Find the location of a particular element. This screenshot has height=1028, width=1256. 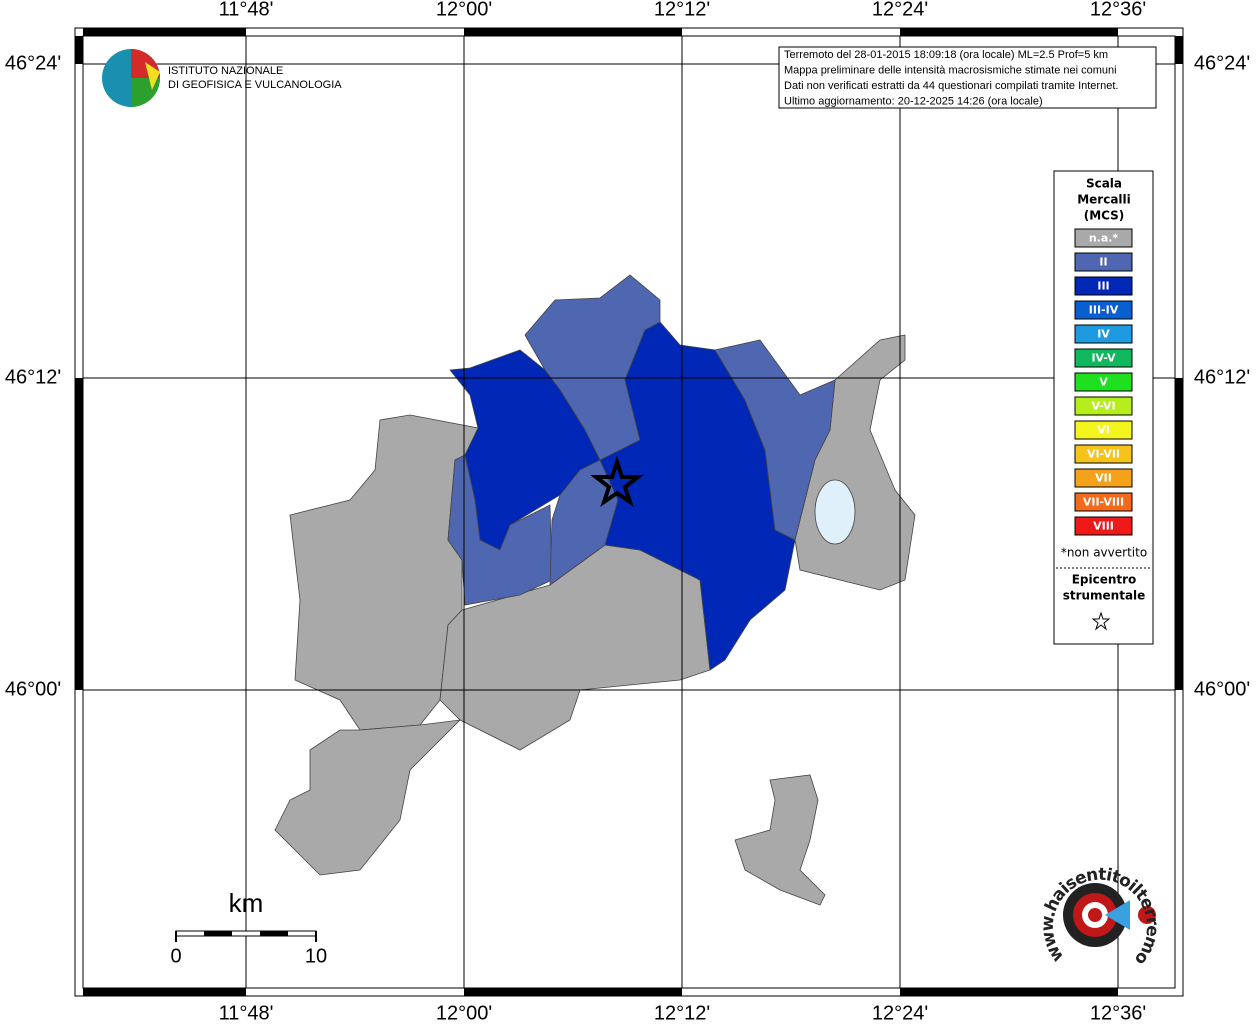

legend-label: II is located at coordinates (1103, 262).